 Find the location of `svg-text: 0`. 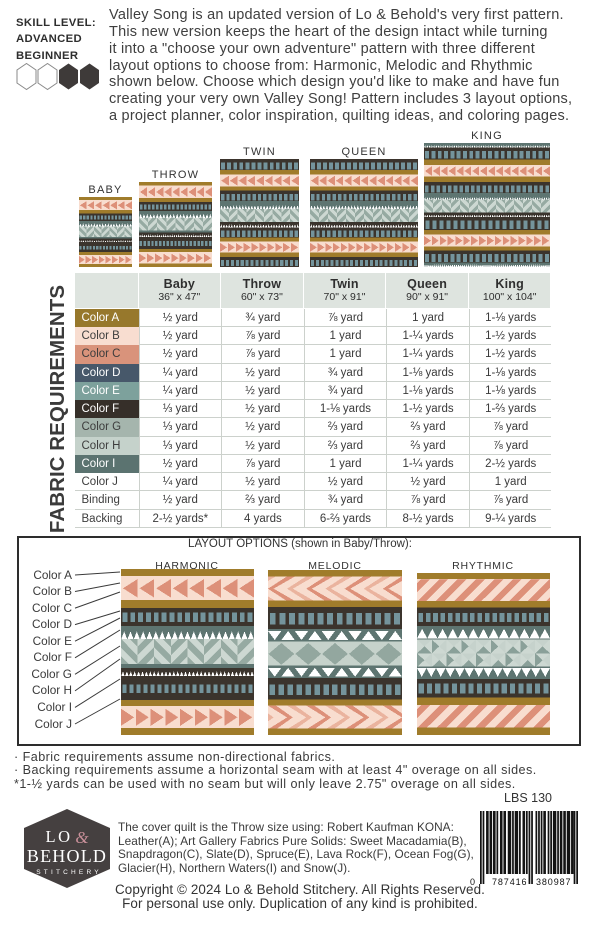

svg-text: 0 is located at coordinates (472, 882).